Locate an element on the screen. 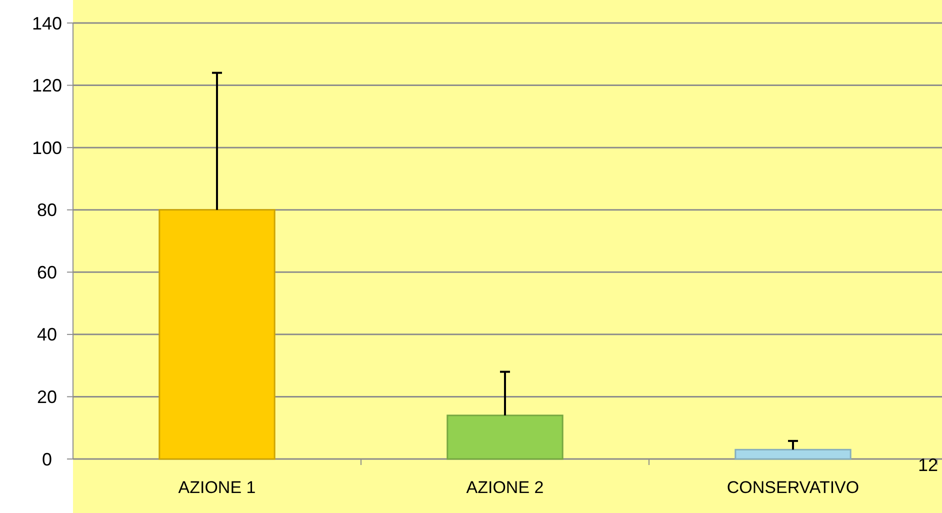  y-tick-label: 0 is located at coordinates (47, 459).